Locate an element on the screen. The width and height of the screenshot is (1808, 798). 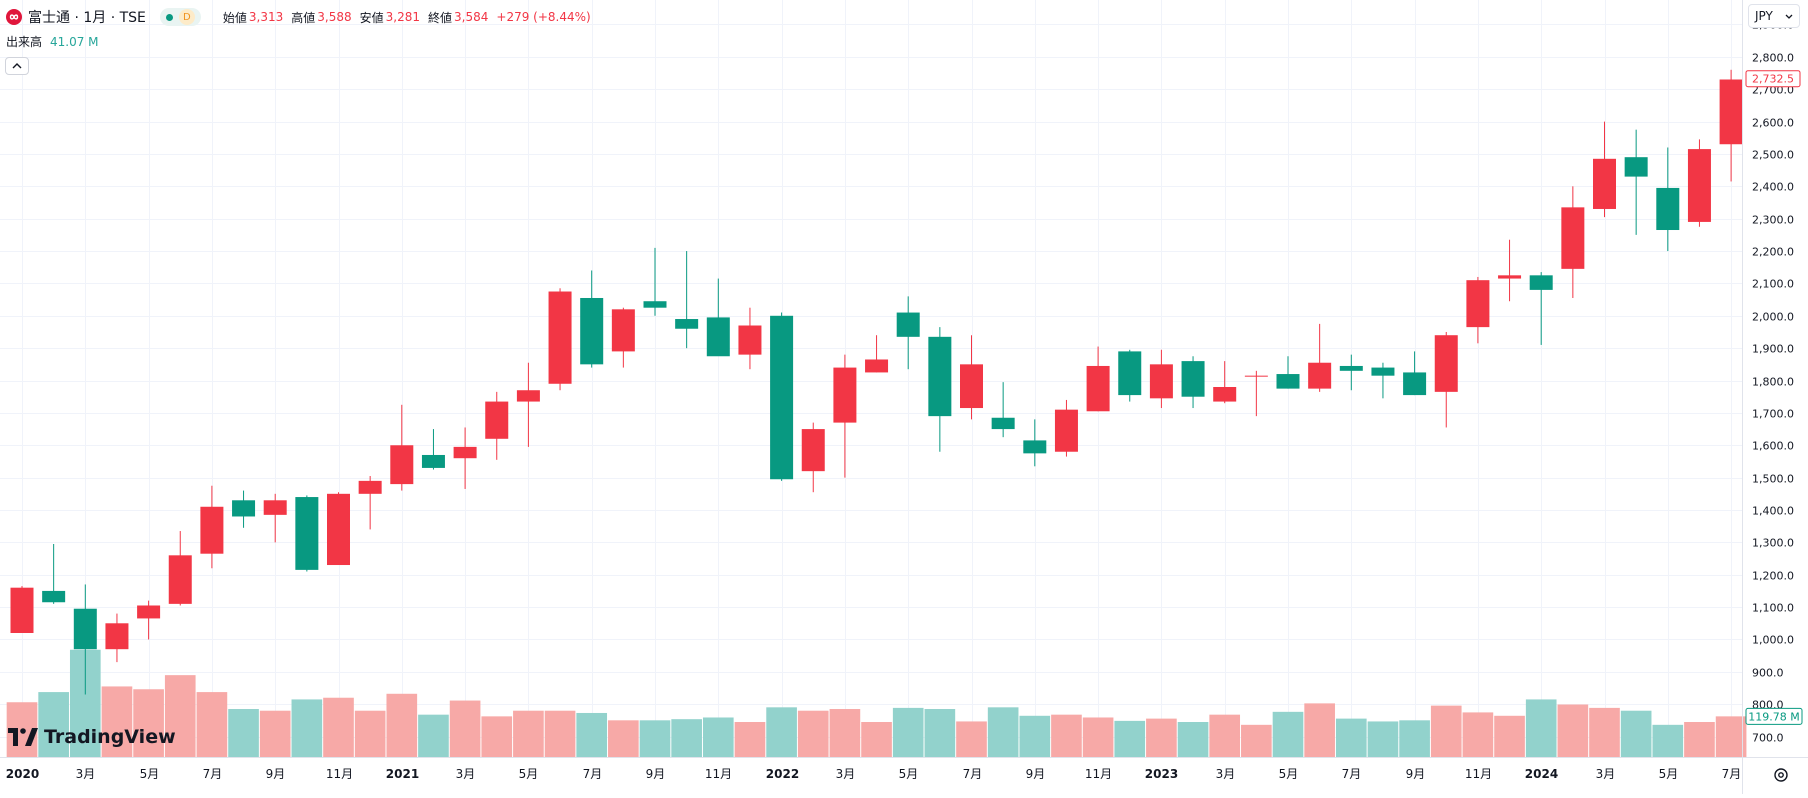
gear-icon is located at coordinates (1781, 775).